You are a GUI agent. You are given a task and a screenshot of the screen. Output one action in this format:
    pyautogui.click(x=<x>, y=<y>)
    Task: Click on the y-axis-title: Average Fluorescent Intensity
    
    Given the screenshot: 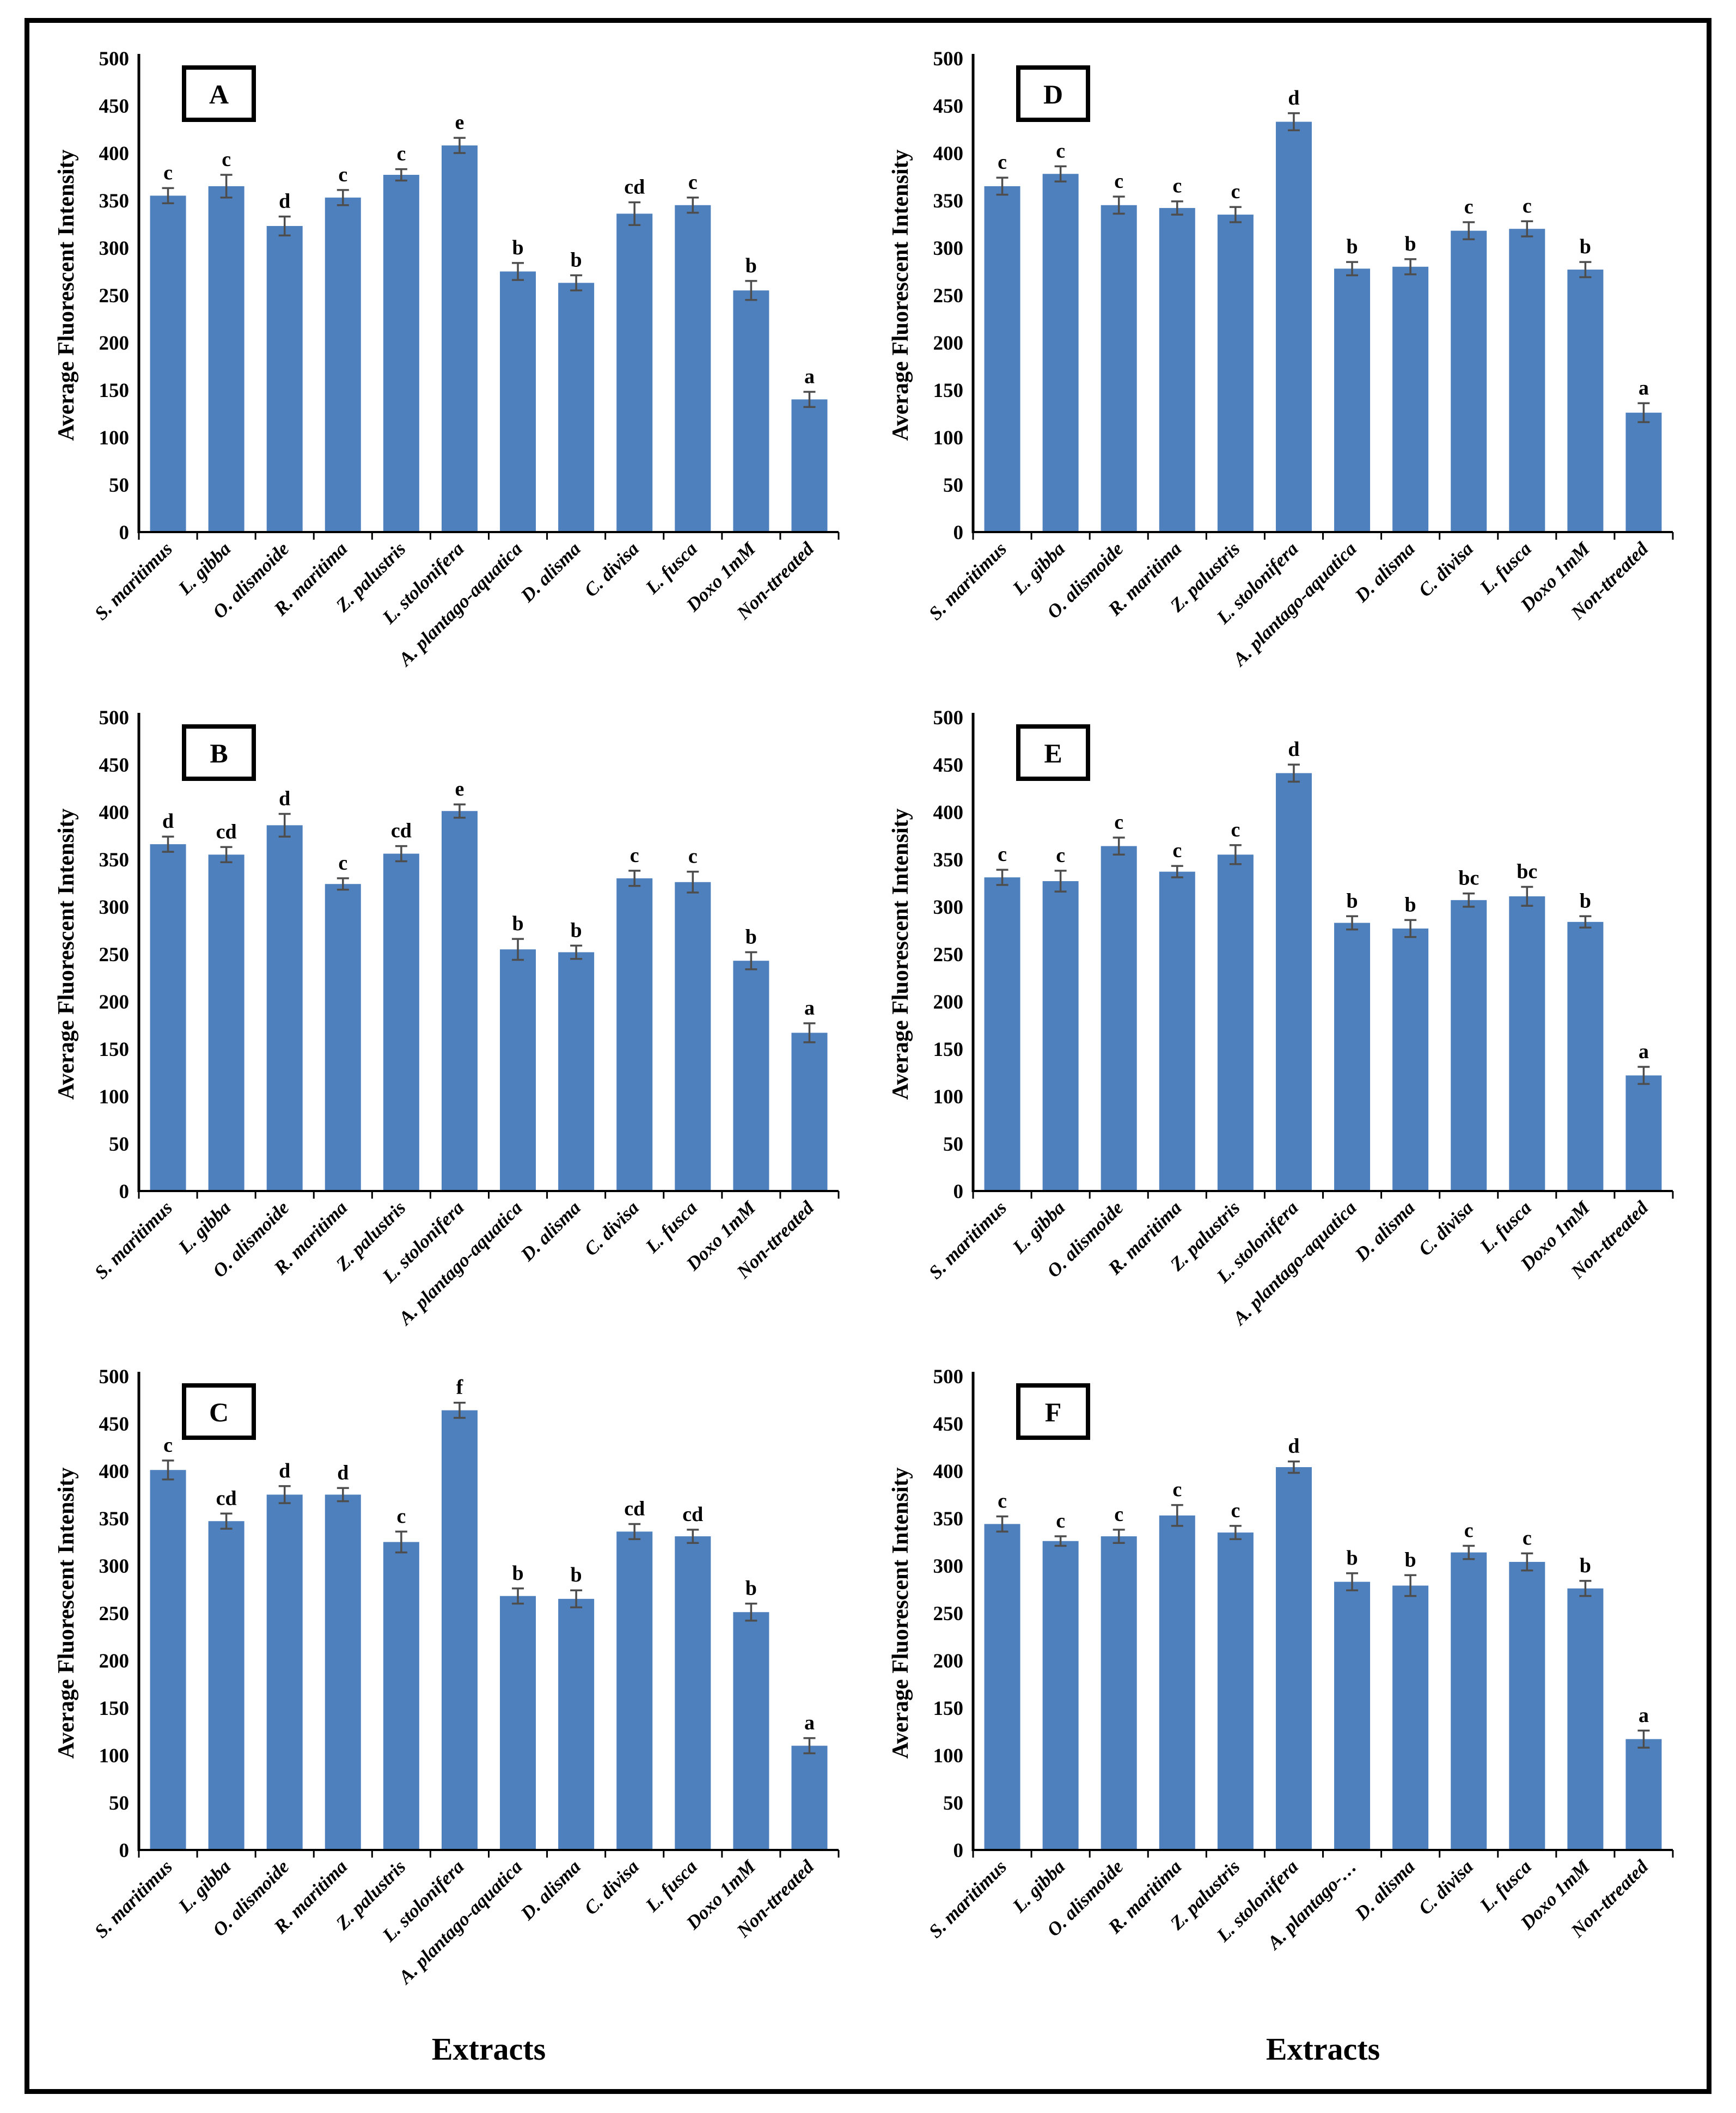 What is the action you would take?
    pyautogui.click(x=67, y=295)
    